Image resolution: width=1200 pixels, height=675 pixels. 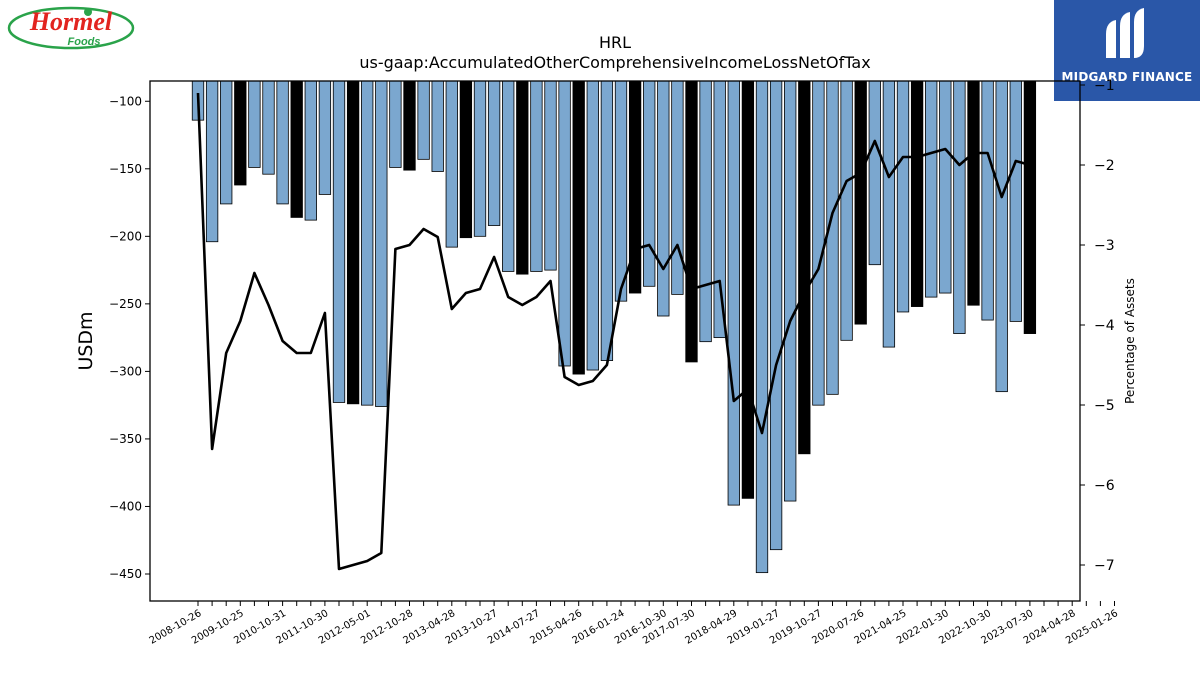 What do you see at coordinates (129, 337) in the screenshot?
I see `y-axis-left: −100 −150 −200 −250 −300 −350 −400 −450` at bounding box center [129, 337].